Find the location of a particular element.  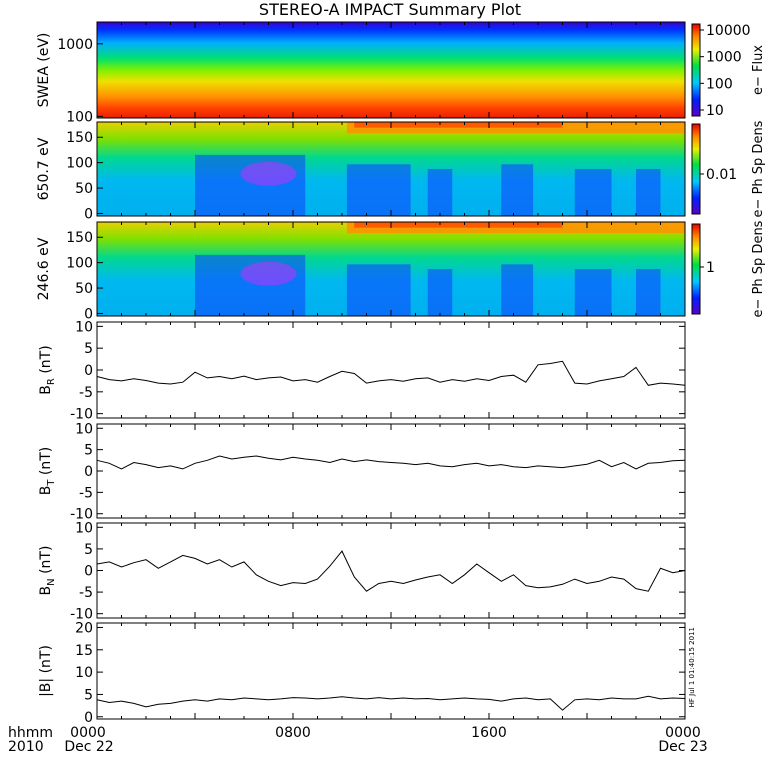

swea-ytick-label: 100 is located at coordinates (79, 117).